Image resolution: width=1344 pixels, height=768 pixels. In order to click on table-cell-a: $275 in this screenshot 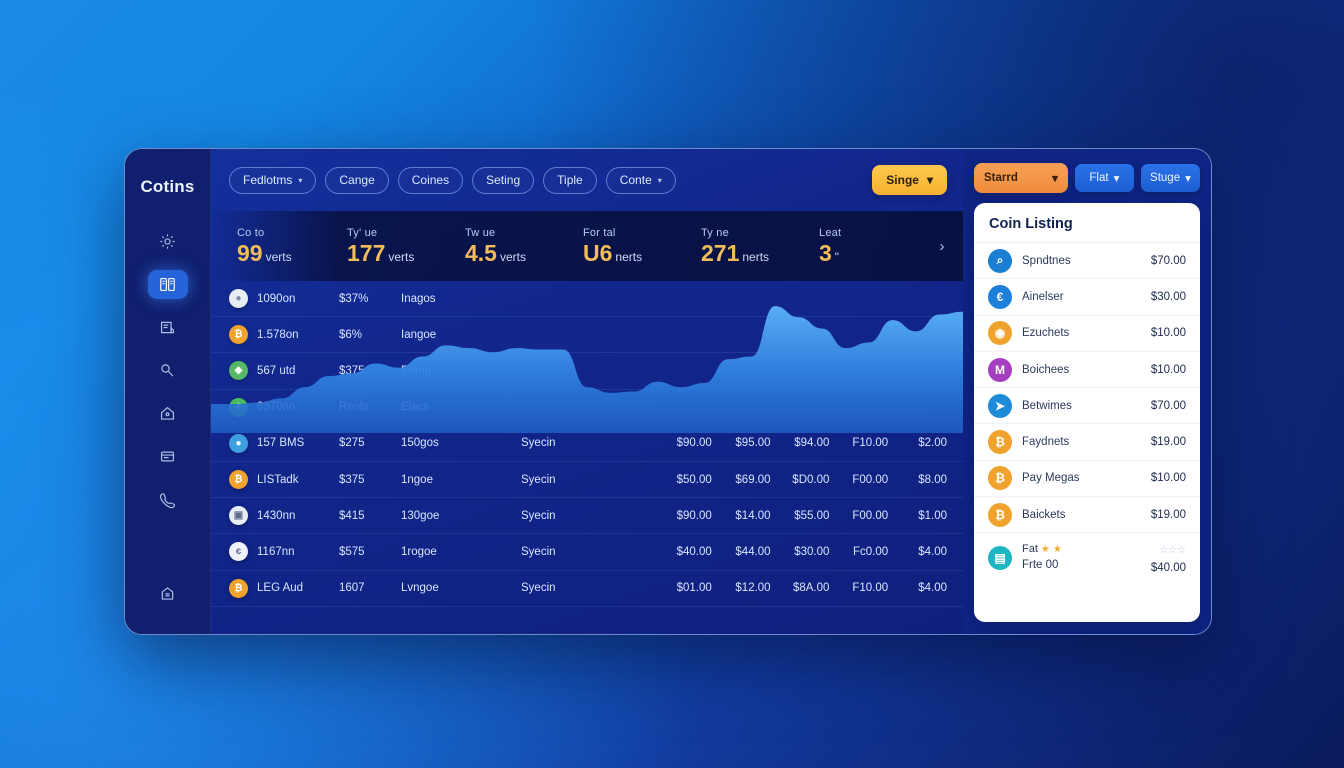, I will do `click(352, 443)`.